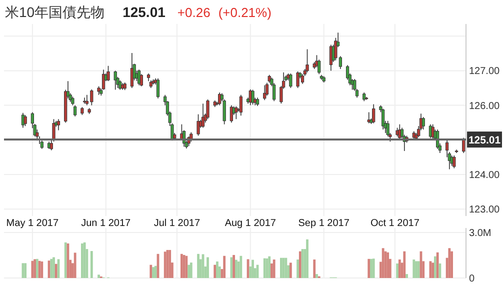  I want to click on y-tick-label: 0, so click(472, 279).